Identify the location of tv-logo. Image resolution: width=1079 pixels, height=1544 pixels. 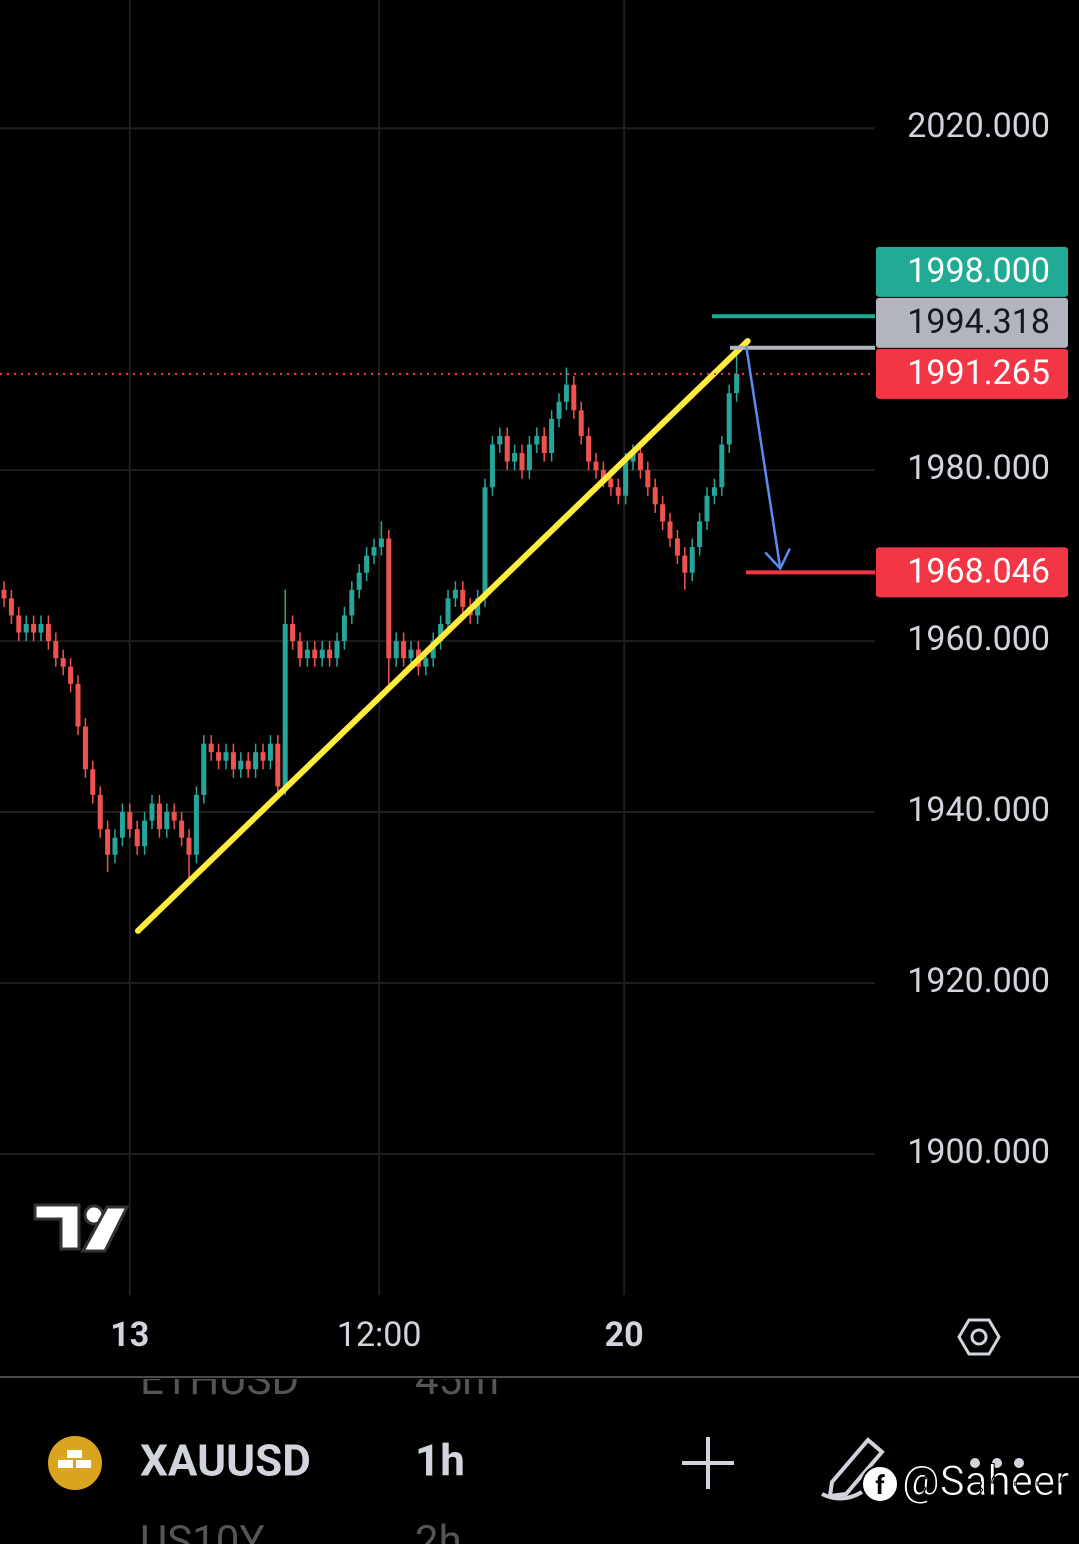
(81, 1228).